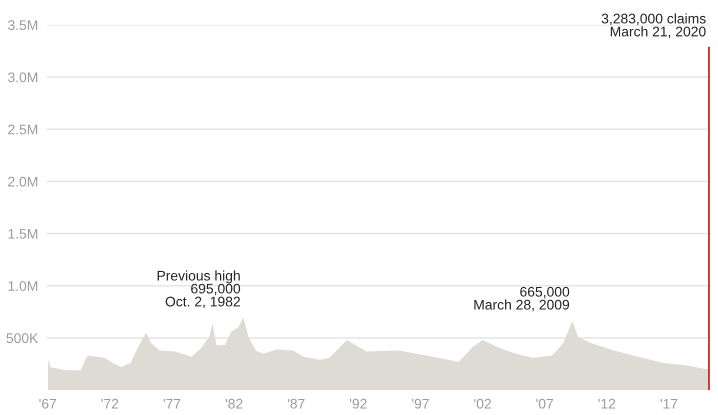  I want to click on y-tick-label: 1.5M, so click(23, 234).